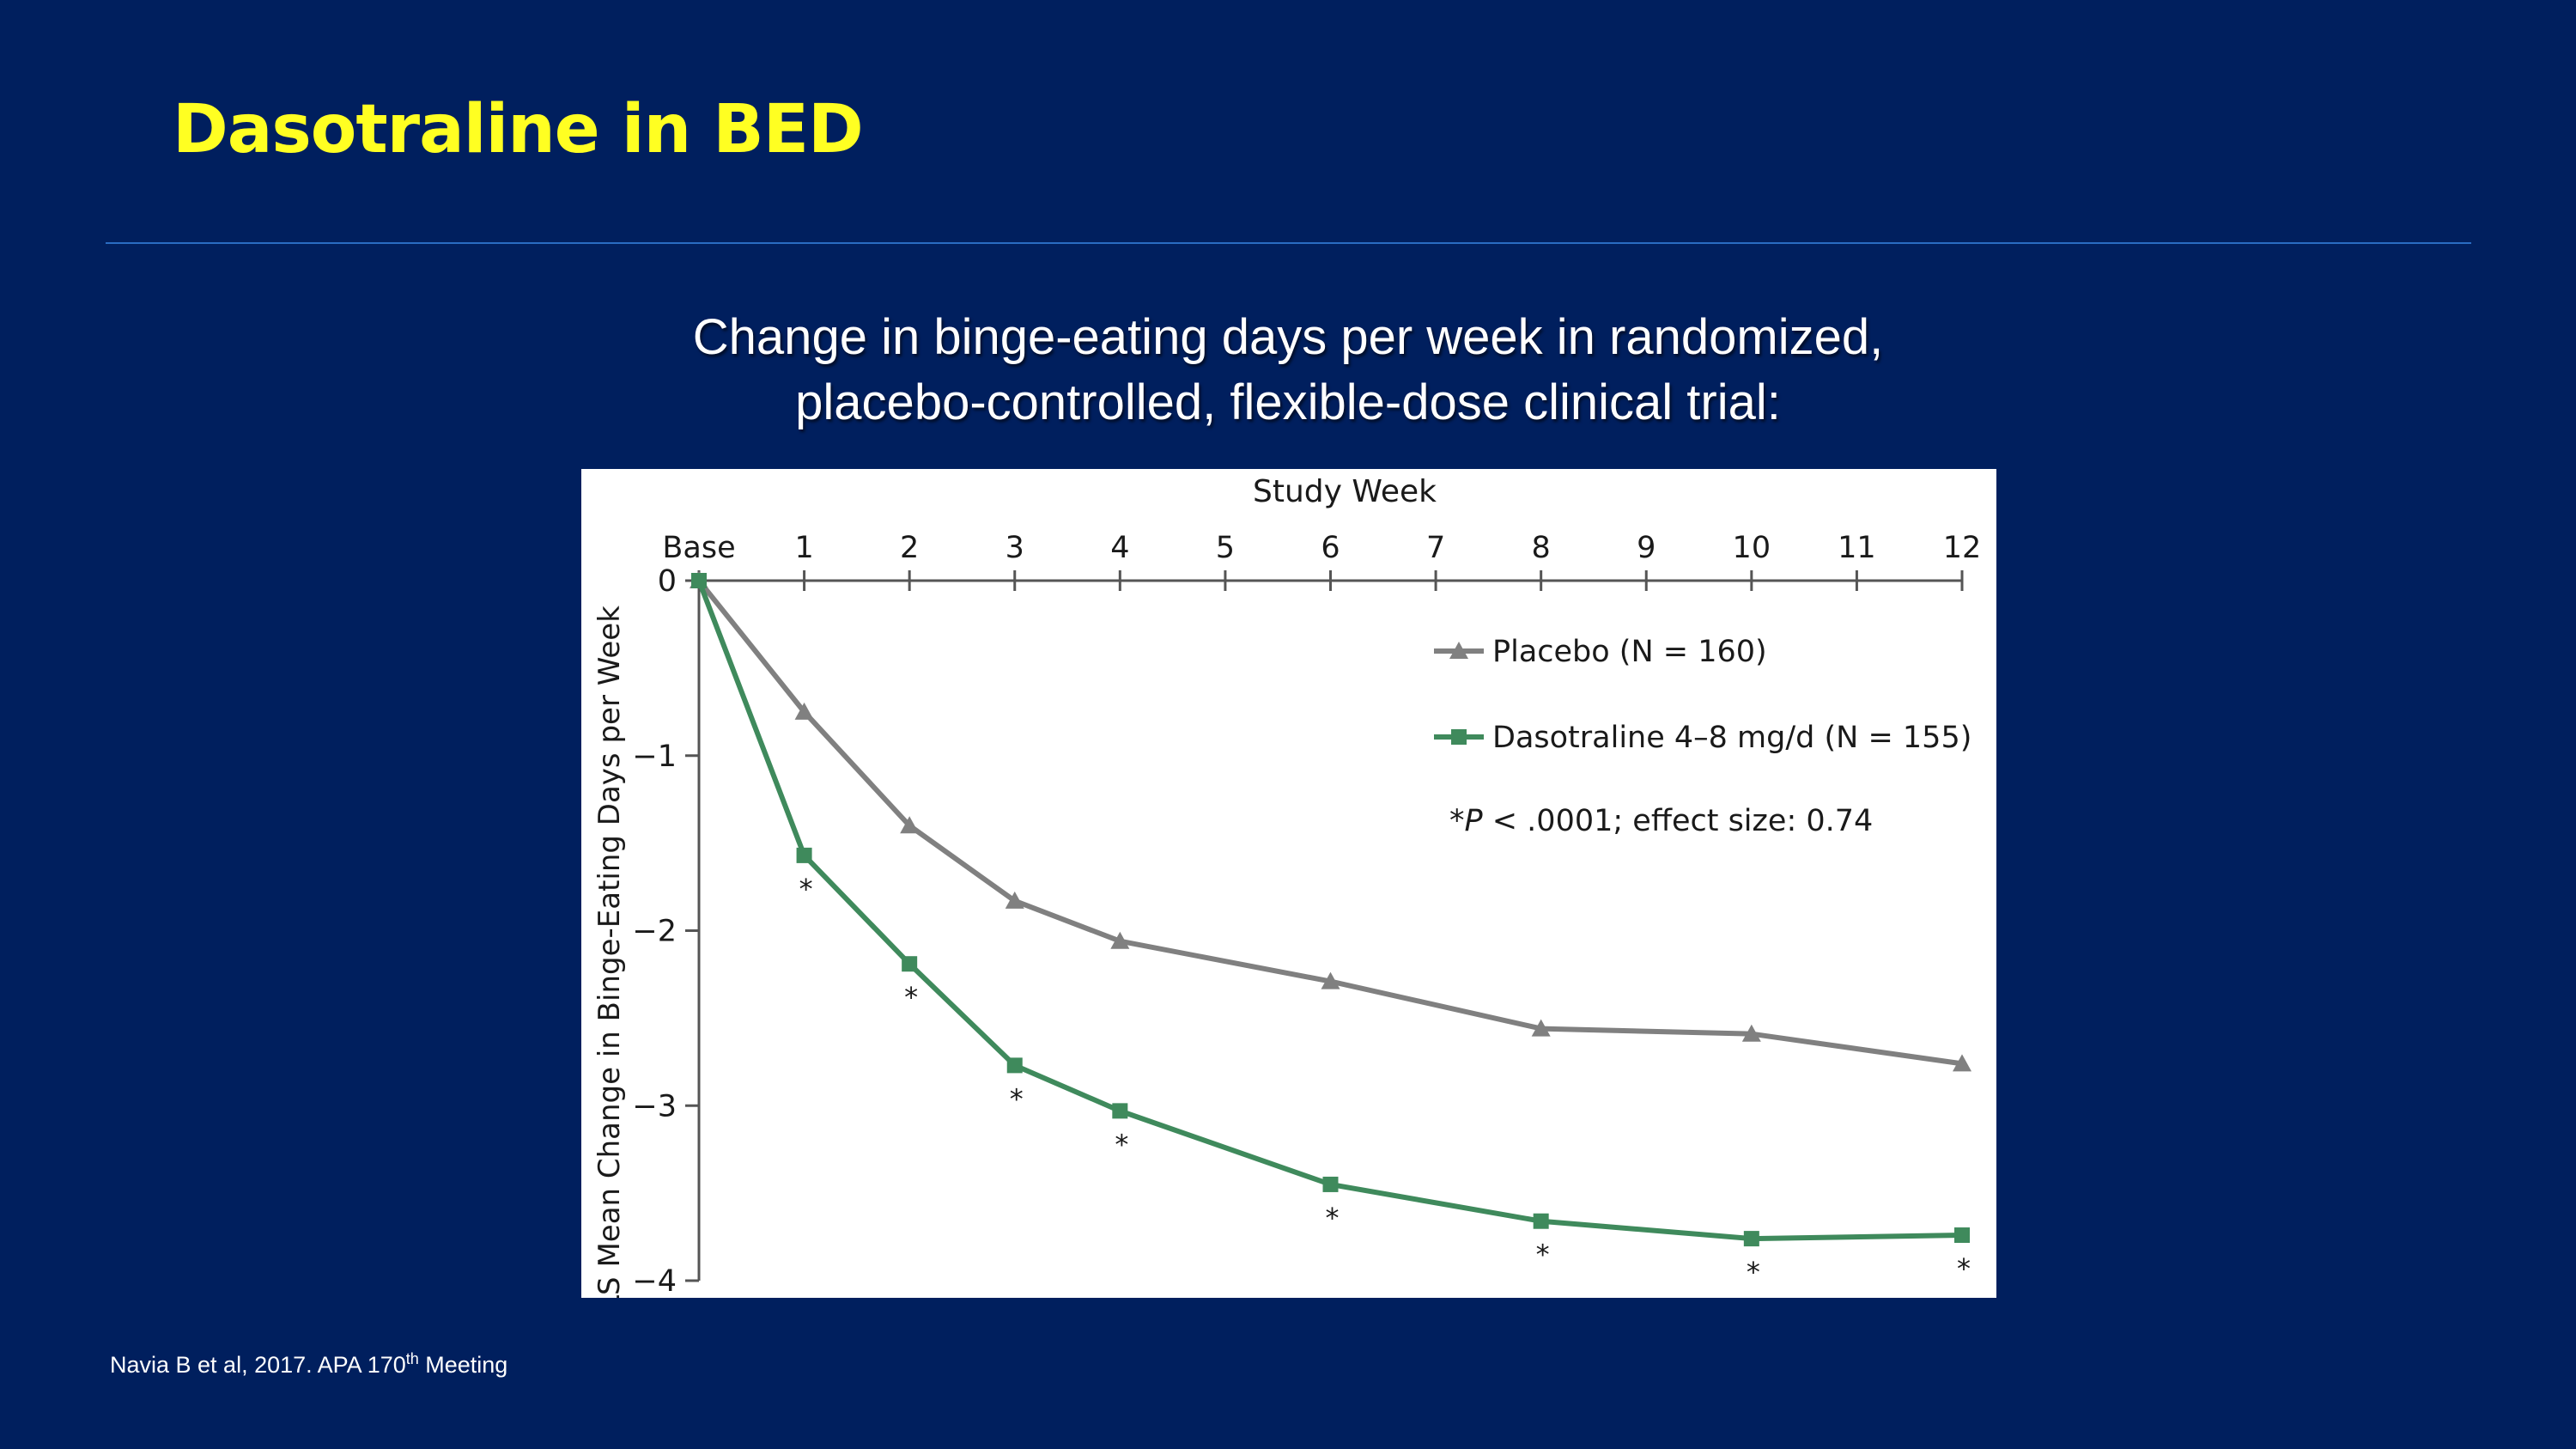 The width and height of the screenshot is (2576, 1449). Describe the element at coordinates (910, 548) in the screenshot. I see `x-tick-label: 2` at that location.